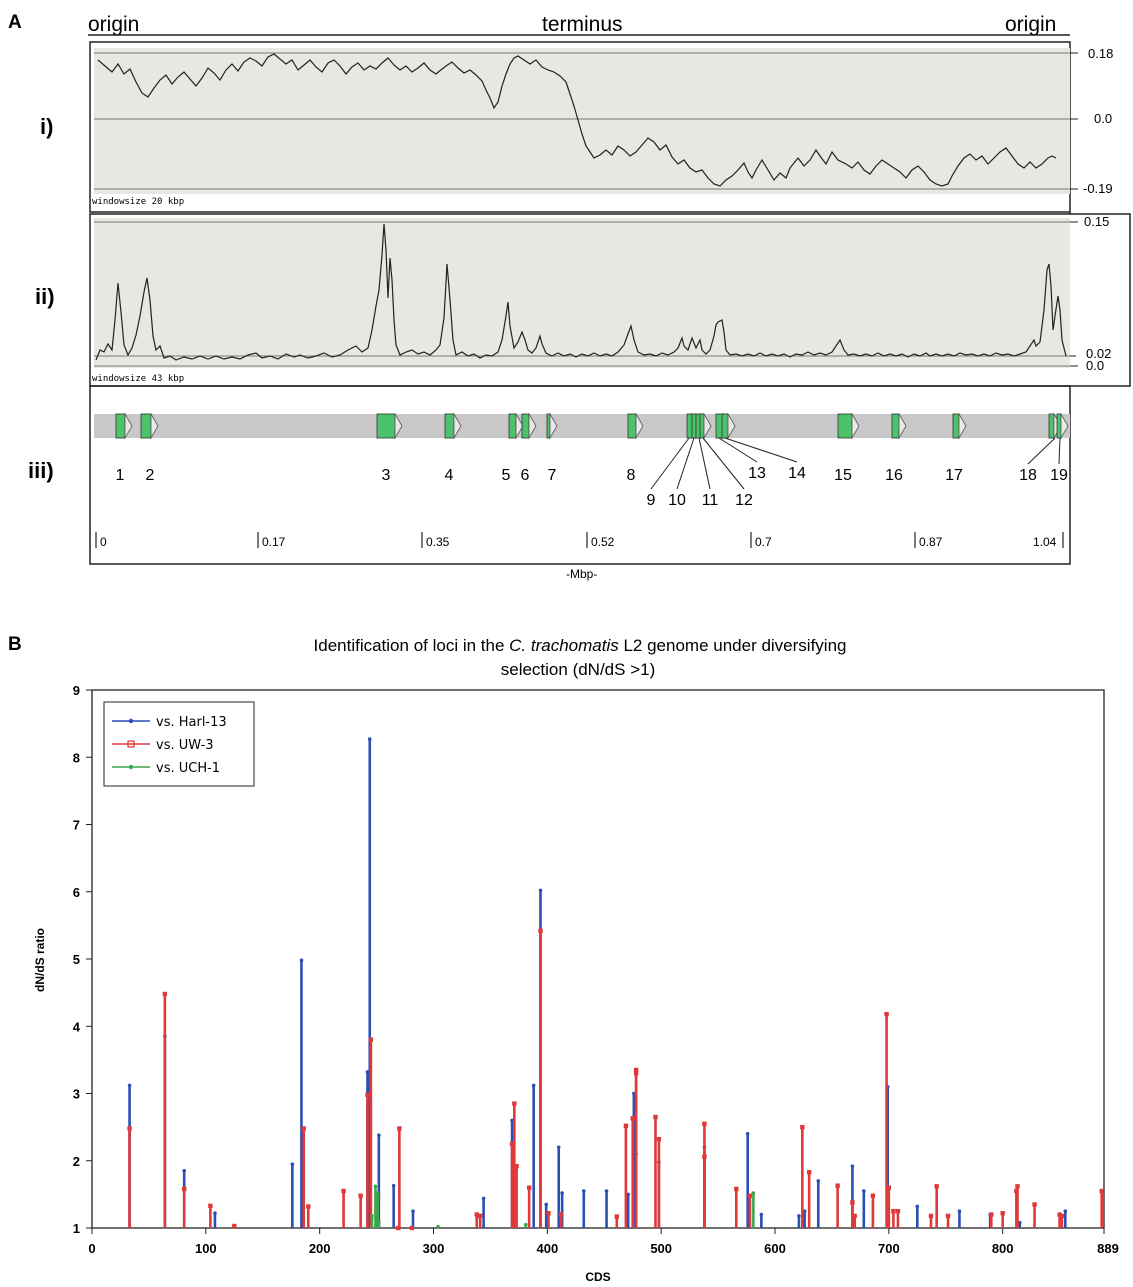 This screenshot has height=1287, width=1133. Describe the element at coordinates (103, 542) in the screenshot. I see `mbp-tick-label-0: 0` at that location.